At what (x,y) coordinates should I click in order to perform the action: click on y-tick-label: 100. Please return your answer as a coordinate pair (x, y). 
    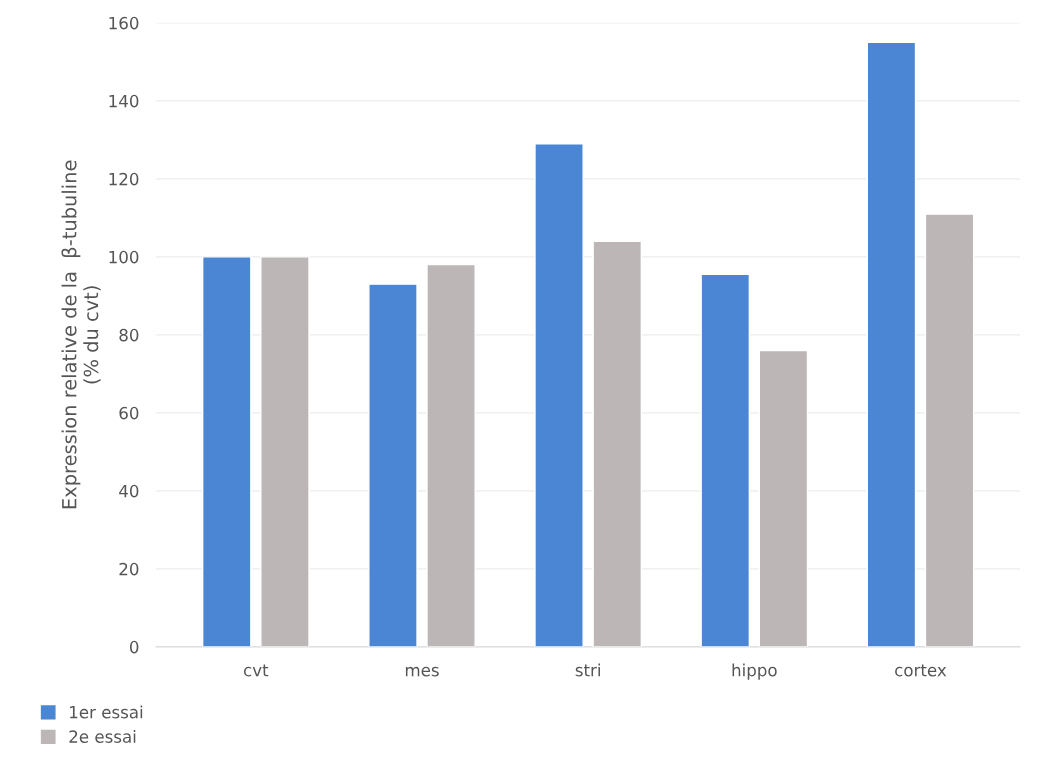
    Looking at the image, I should click on (124, 257).